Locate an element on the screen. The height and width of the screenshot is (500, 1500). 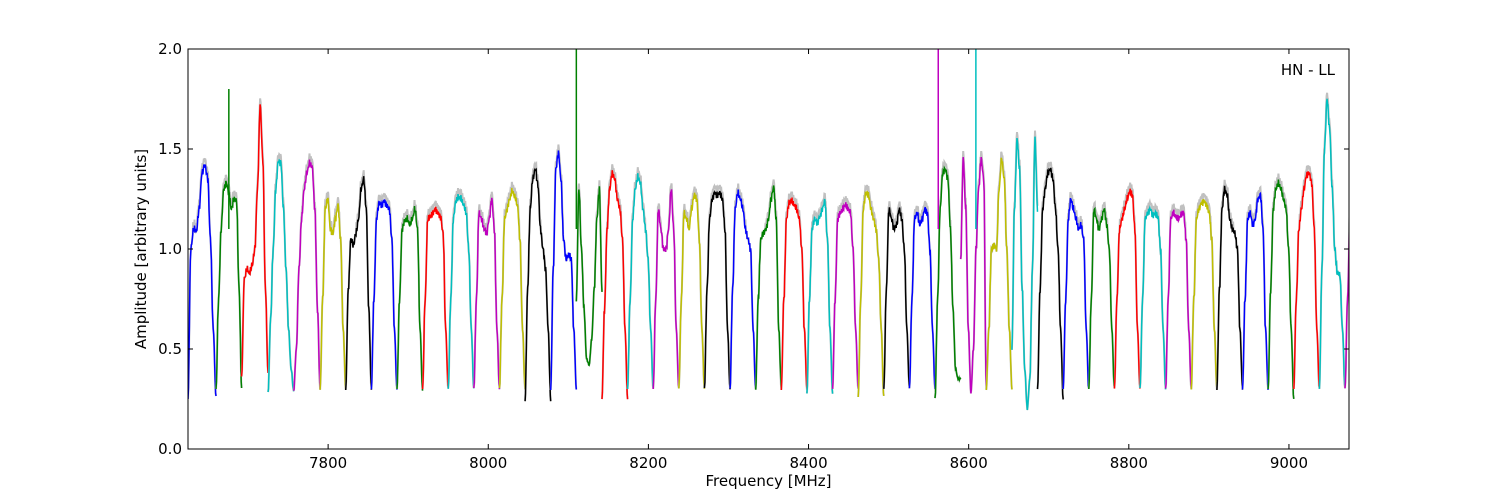
x-axis-label: Frequency [MHz] is located at coordinates (768, 481).